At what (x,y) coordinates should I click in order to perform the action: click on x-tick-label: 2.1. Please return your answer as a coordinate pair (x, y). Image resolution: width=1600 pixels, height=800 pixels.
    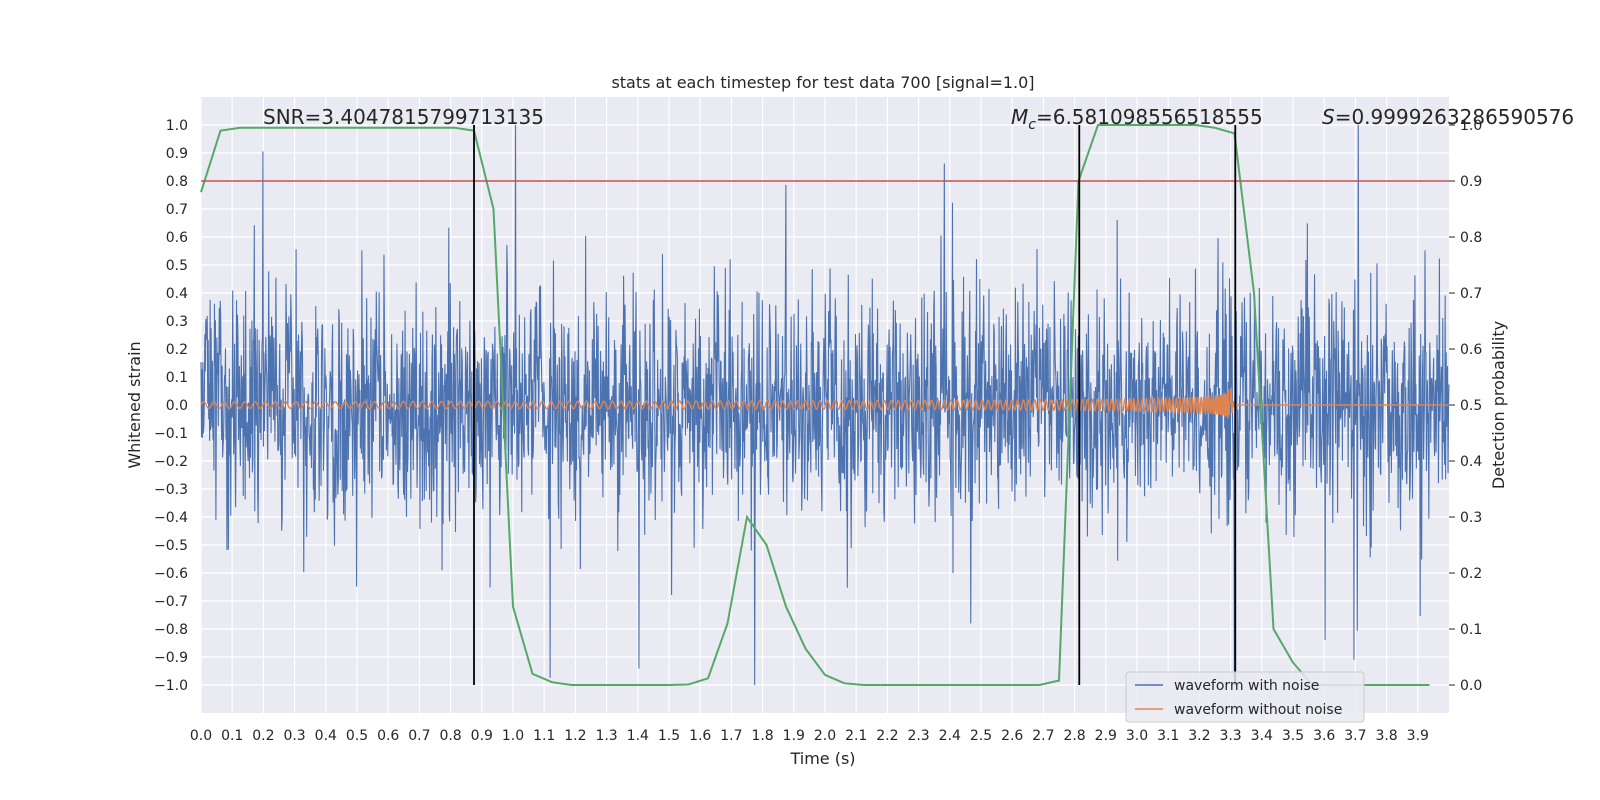
    Looking at the image, I should click on (856, 736).